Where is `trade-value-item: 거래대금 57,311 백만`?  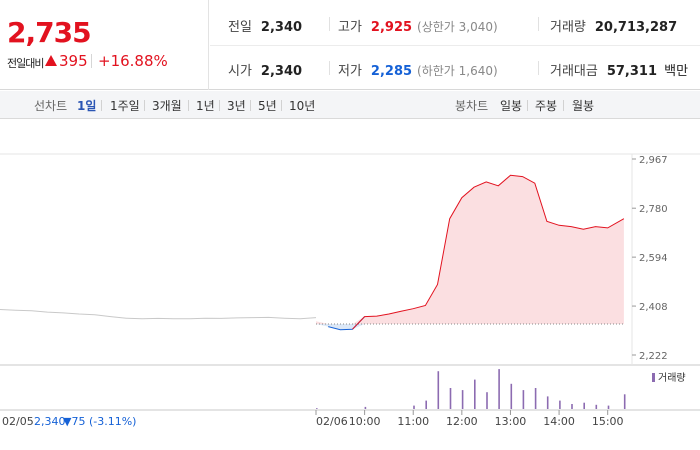
trade-value-item: 거래대금 57,311 백만 is located at coordinates (619, 69).